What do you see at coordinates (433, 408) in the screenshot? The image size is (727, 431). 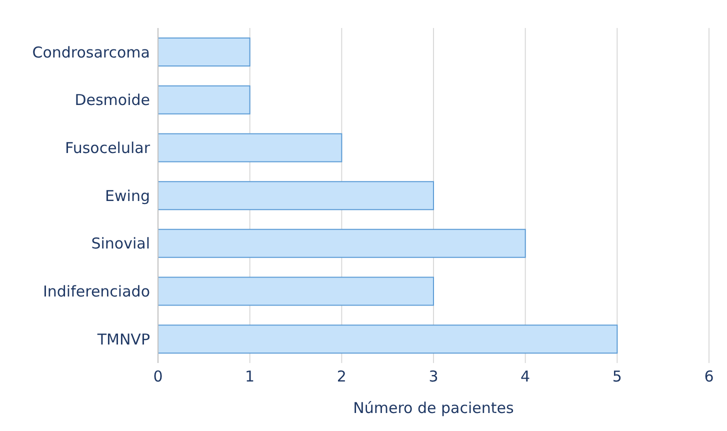 I see `x-axis-title: Número de pacientes` at bounding box center [433, 408].